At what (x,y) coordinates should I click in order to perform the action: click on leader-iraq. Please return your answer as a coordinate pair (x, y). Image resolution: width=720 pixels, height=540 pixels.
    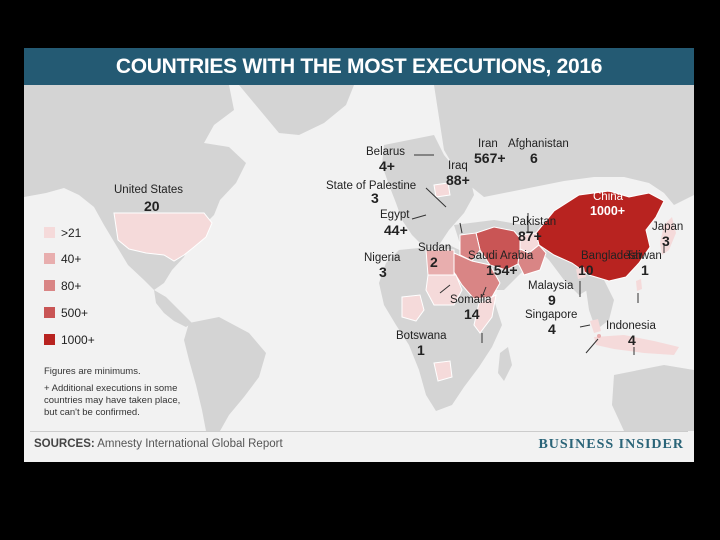
    Looking at the image, I should click on (461, 228).